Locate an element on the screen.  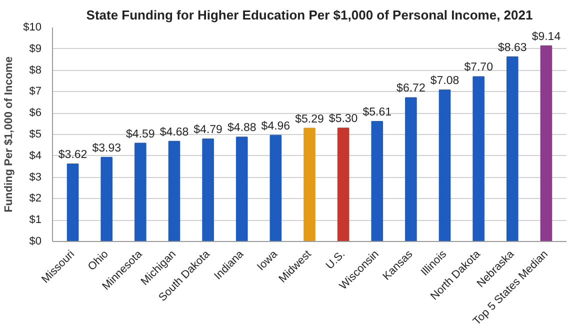
y-tick-label: $10 is located at coordinates (32, 28).